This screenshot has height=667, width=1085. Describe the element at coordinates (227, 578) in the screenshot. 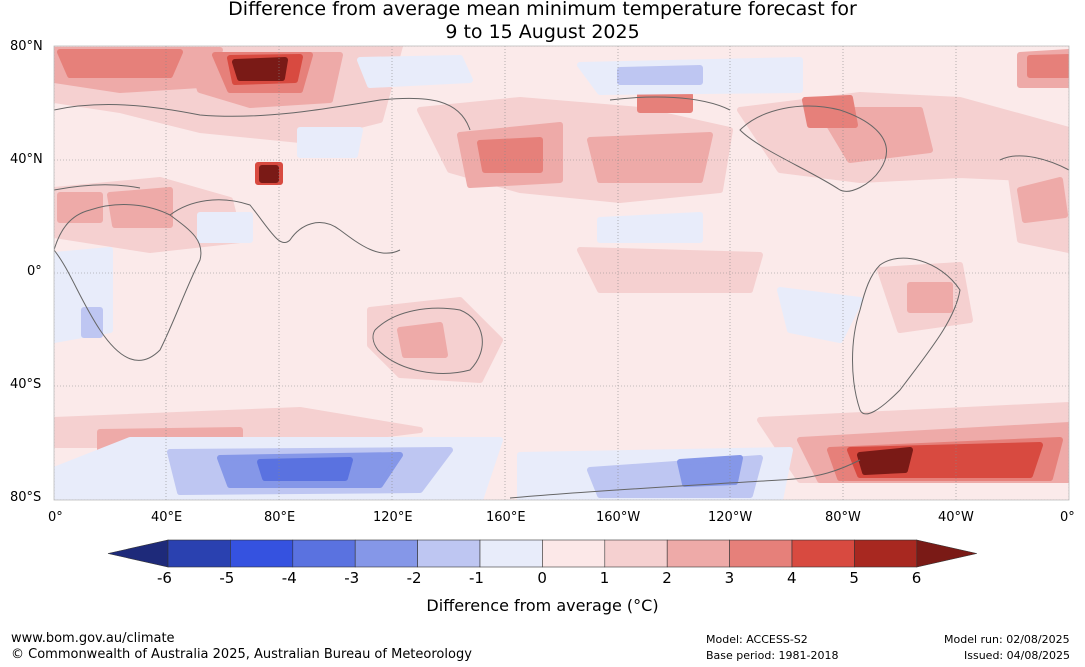

I see `colorbar-tick-label: -5` at that location.